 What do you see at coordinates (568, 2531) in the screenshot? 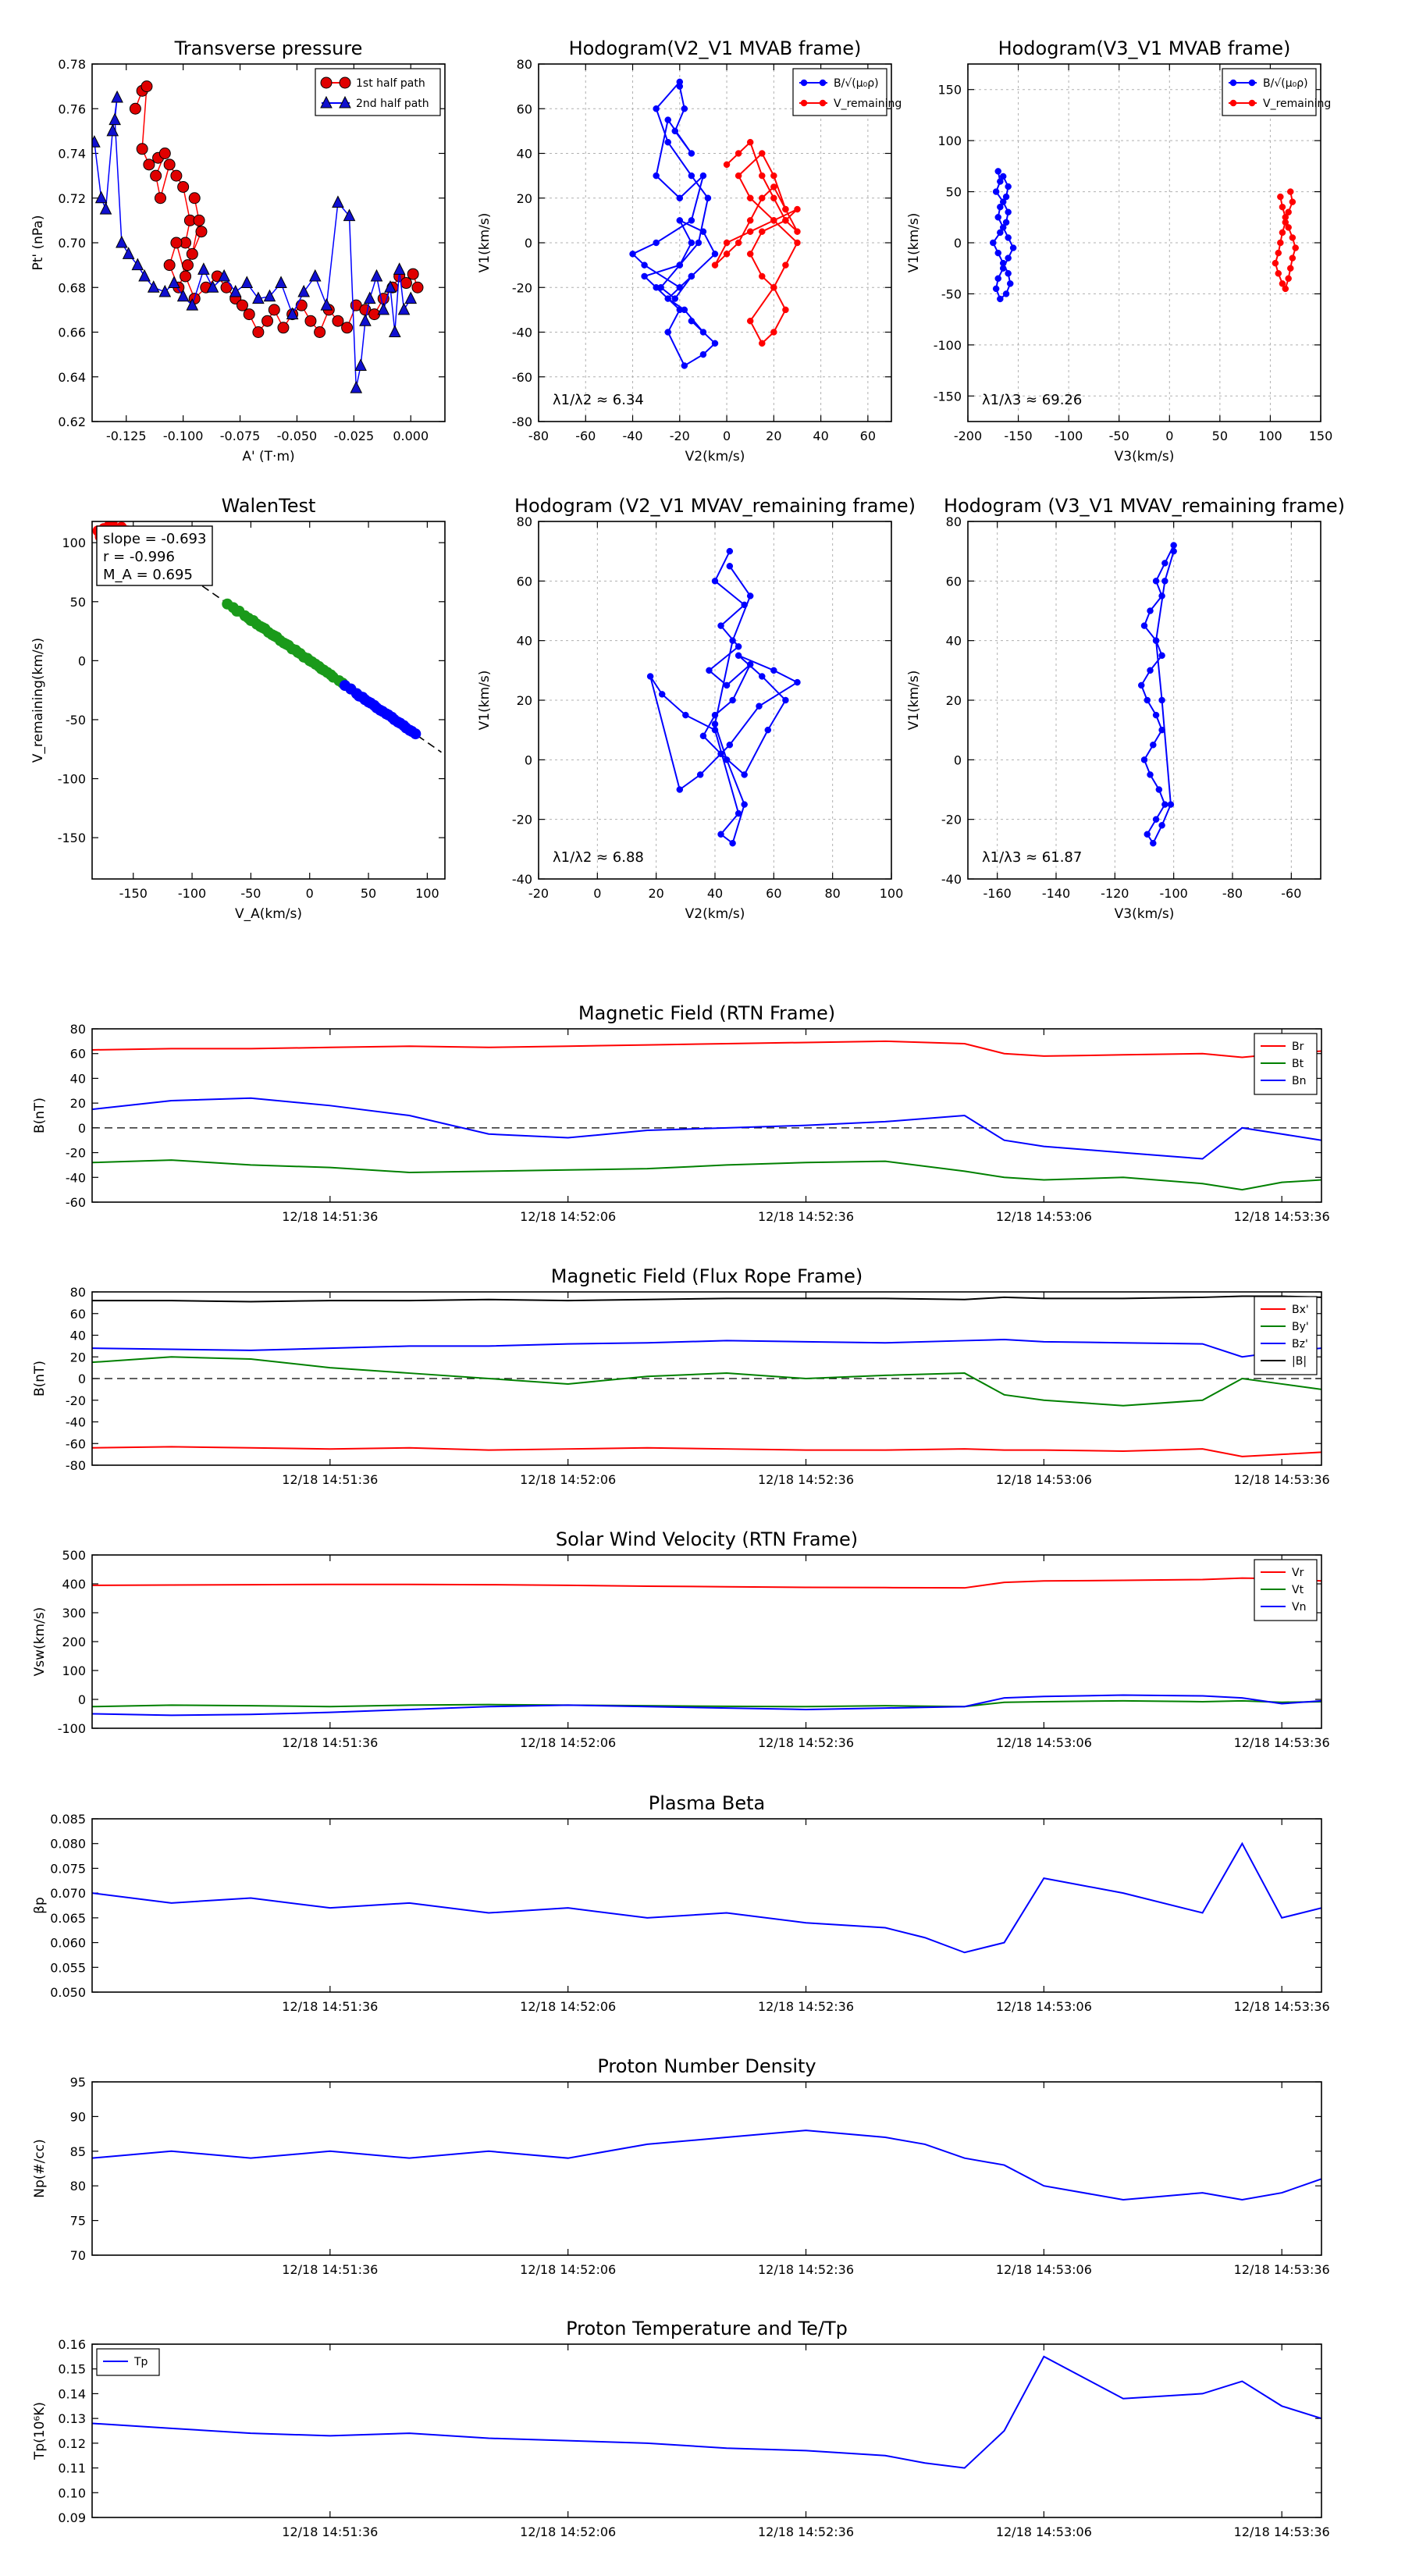
I see `time-panel-5-xtick-label: 12/18 14:52:06` at bounding box center [568, 2531].